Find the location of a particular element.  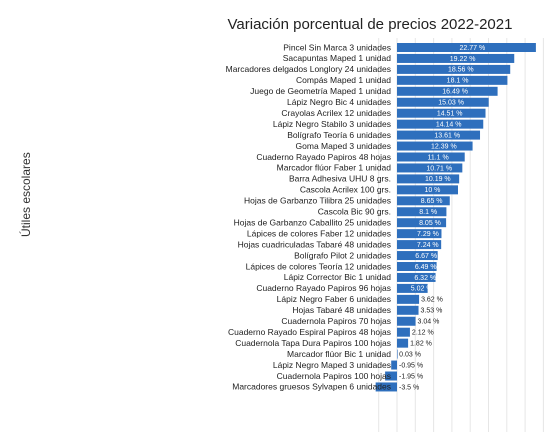

category-label: Pincel Sin Marca 3 unidades is located at coordinates (337, 47).